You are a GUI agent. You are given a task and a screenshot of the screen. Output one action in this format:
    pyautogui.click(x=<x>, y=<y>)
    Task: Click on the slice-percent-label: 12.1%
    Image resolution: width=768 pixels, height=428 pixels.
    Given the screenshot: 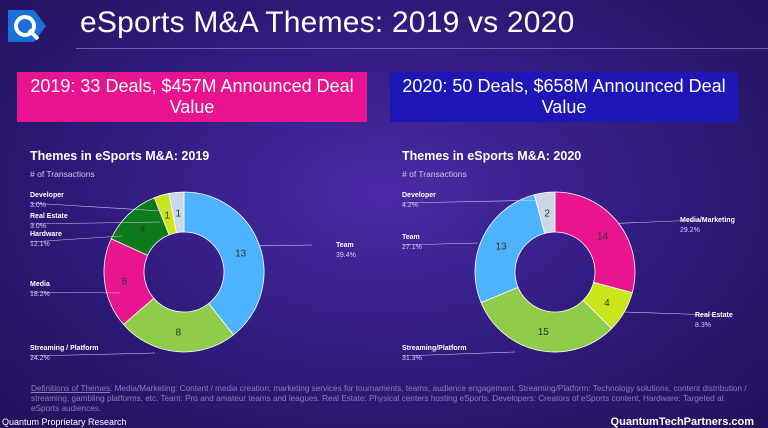 What is the action you would take?
    pyautogui.click(x=40, y=244)
    